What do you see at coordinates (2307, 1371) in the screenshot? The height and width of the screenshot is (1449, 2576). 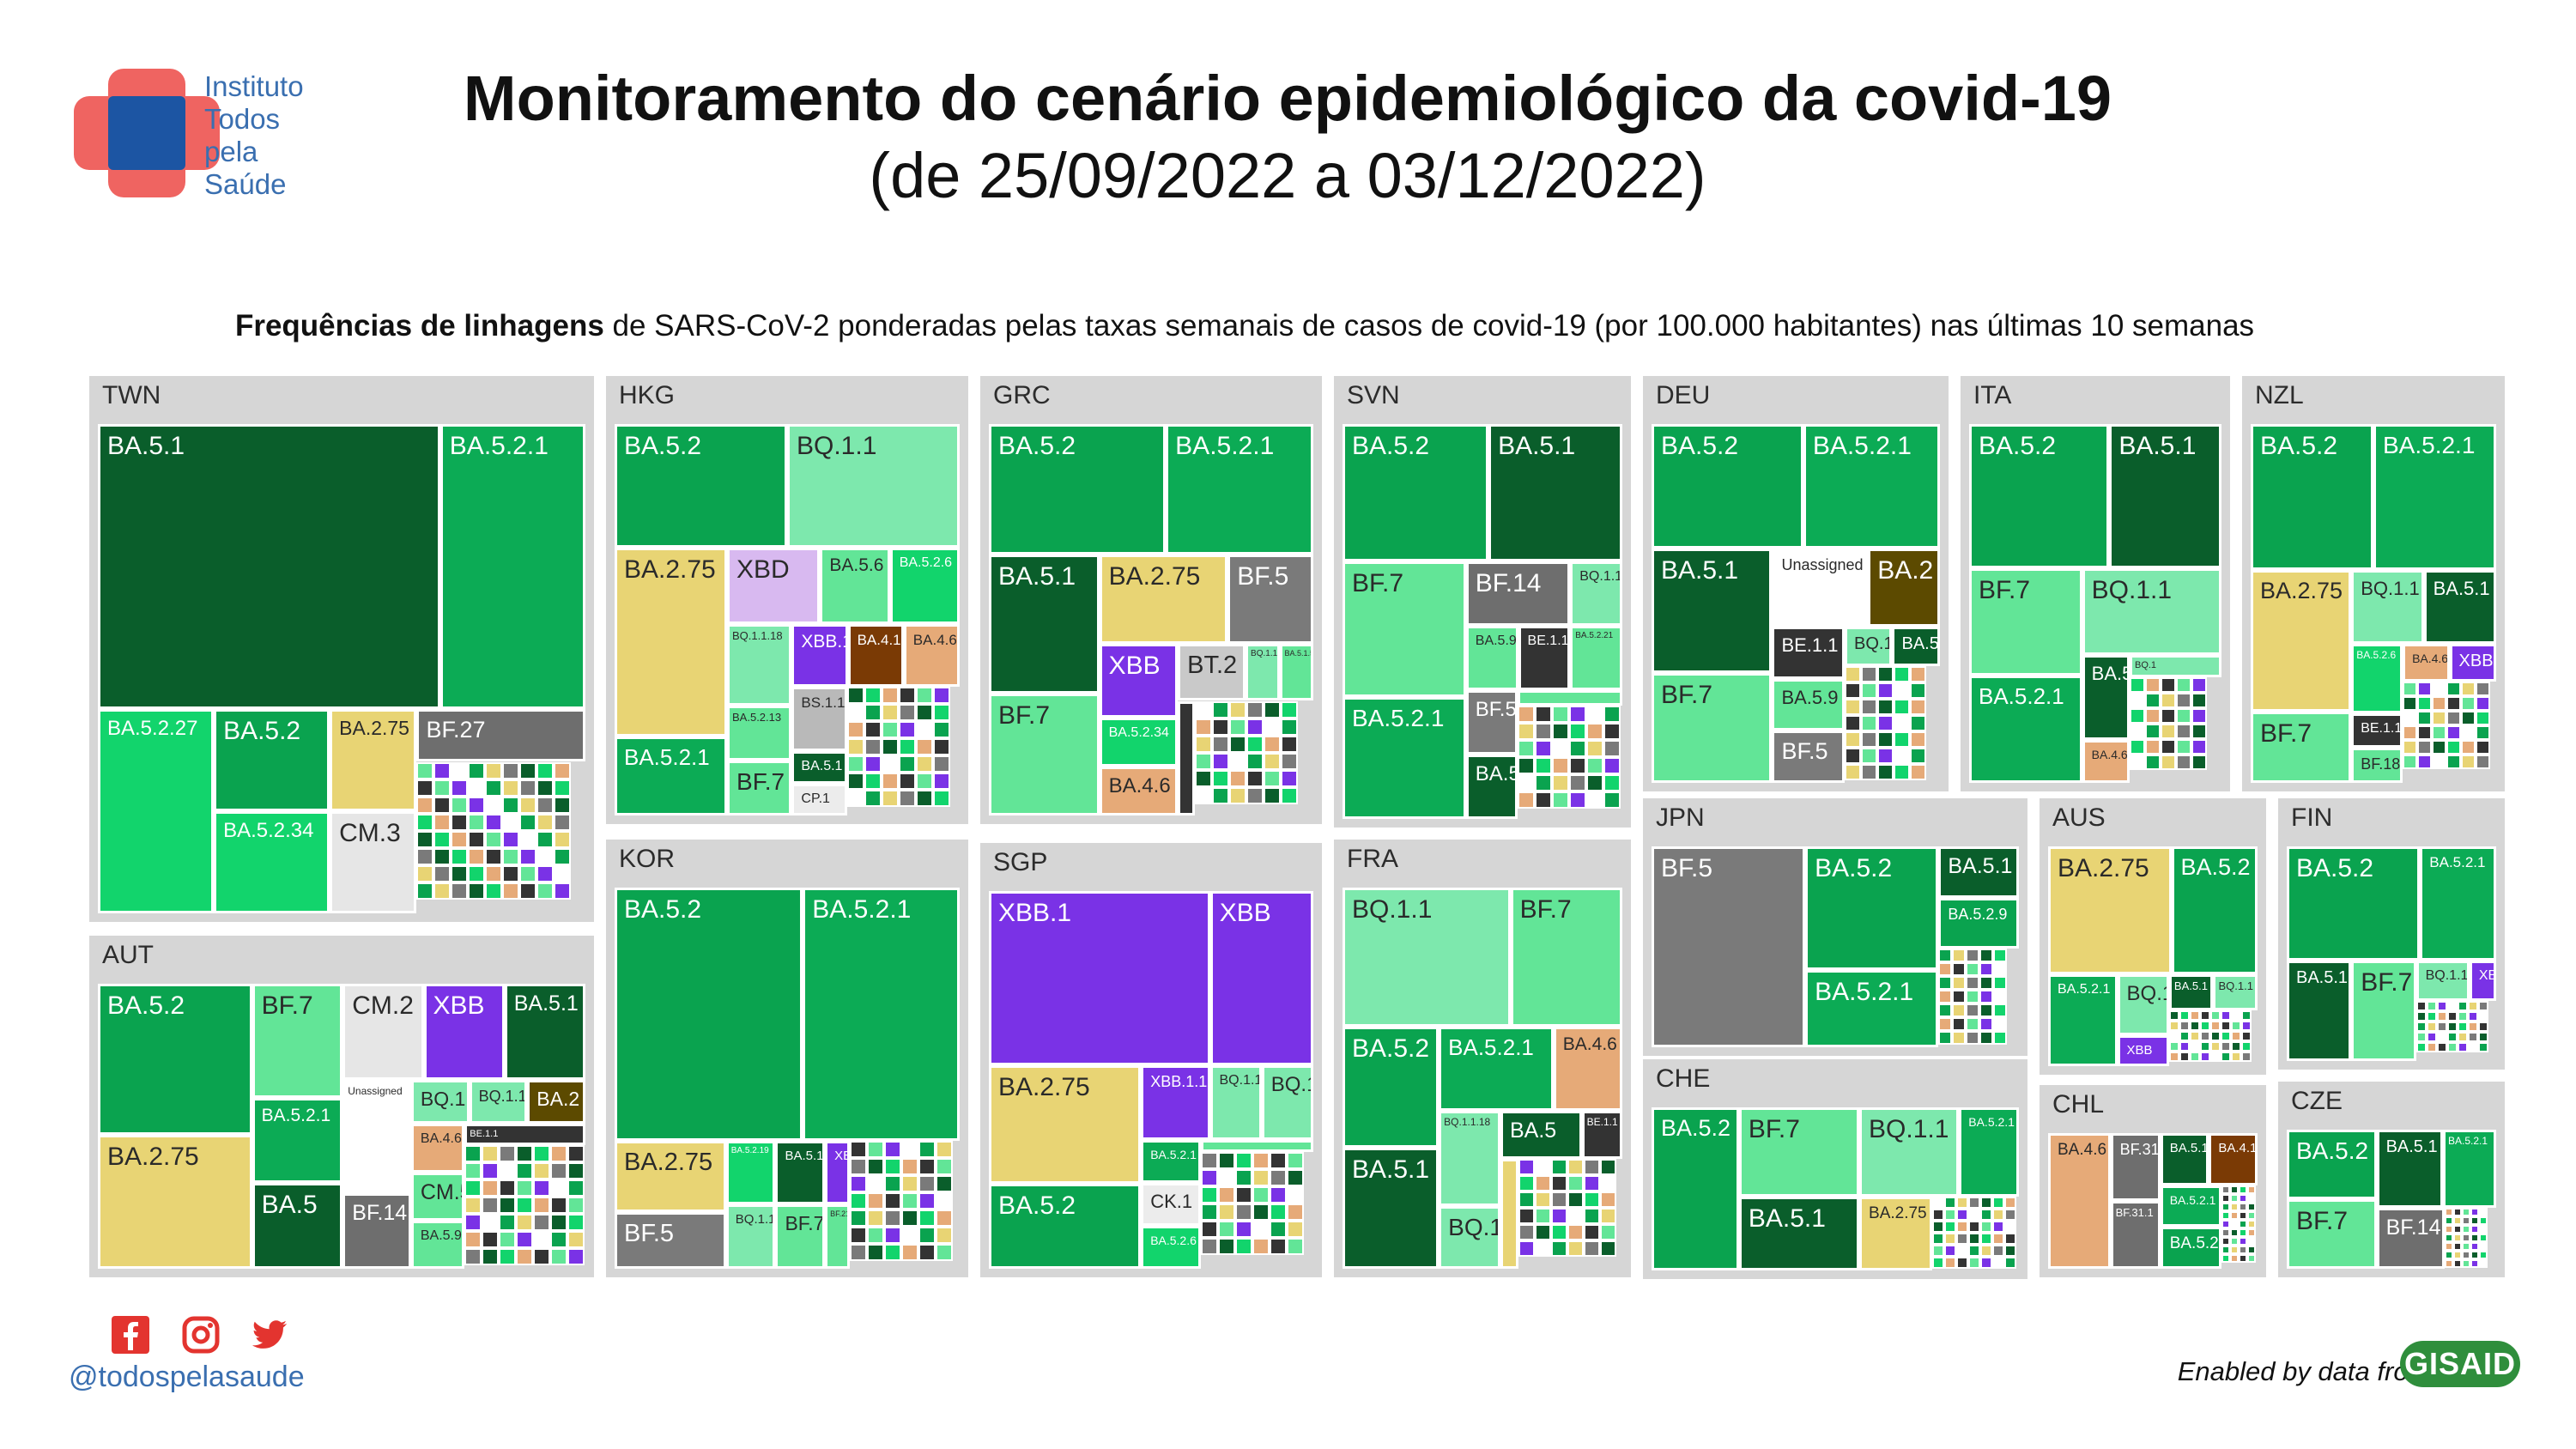 I see `enabled-by-label: Enabled by data from:` at bounding box center [2307, 1371].